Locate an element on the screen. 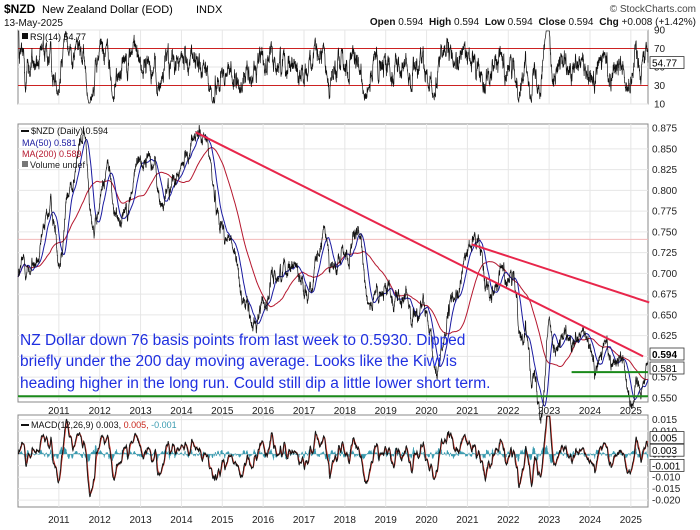 The width and height of the screenshot is (700, 530). legend-ma200: MA(200) 0.589 is located at coordinates (52, 154).